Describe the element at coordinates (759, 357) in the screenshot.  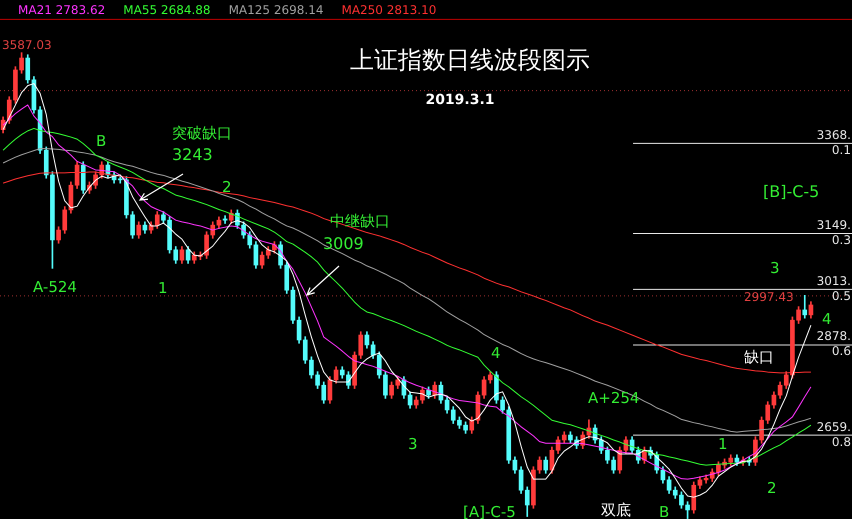
I see `annotation: 缺口` at that location.